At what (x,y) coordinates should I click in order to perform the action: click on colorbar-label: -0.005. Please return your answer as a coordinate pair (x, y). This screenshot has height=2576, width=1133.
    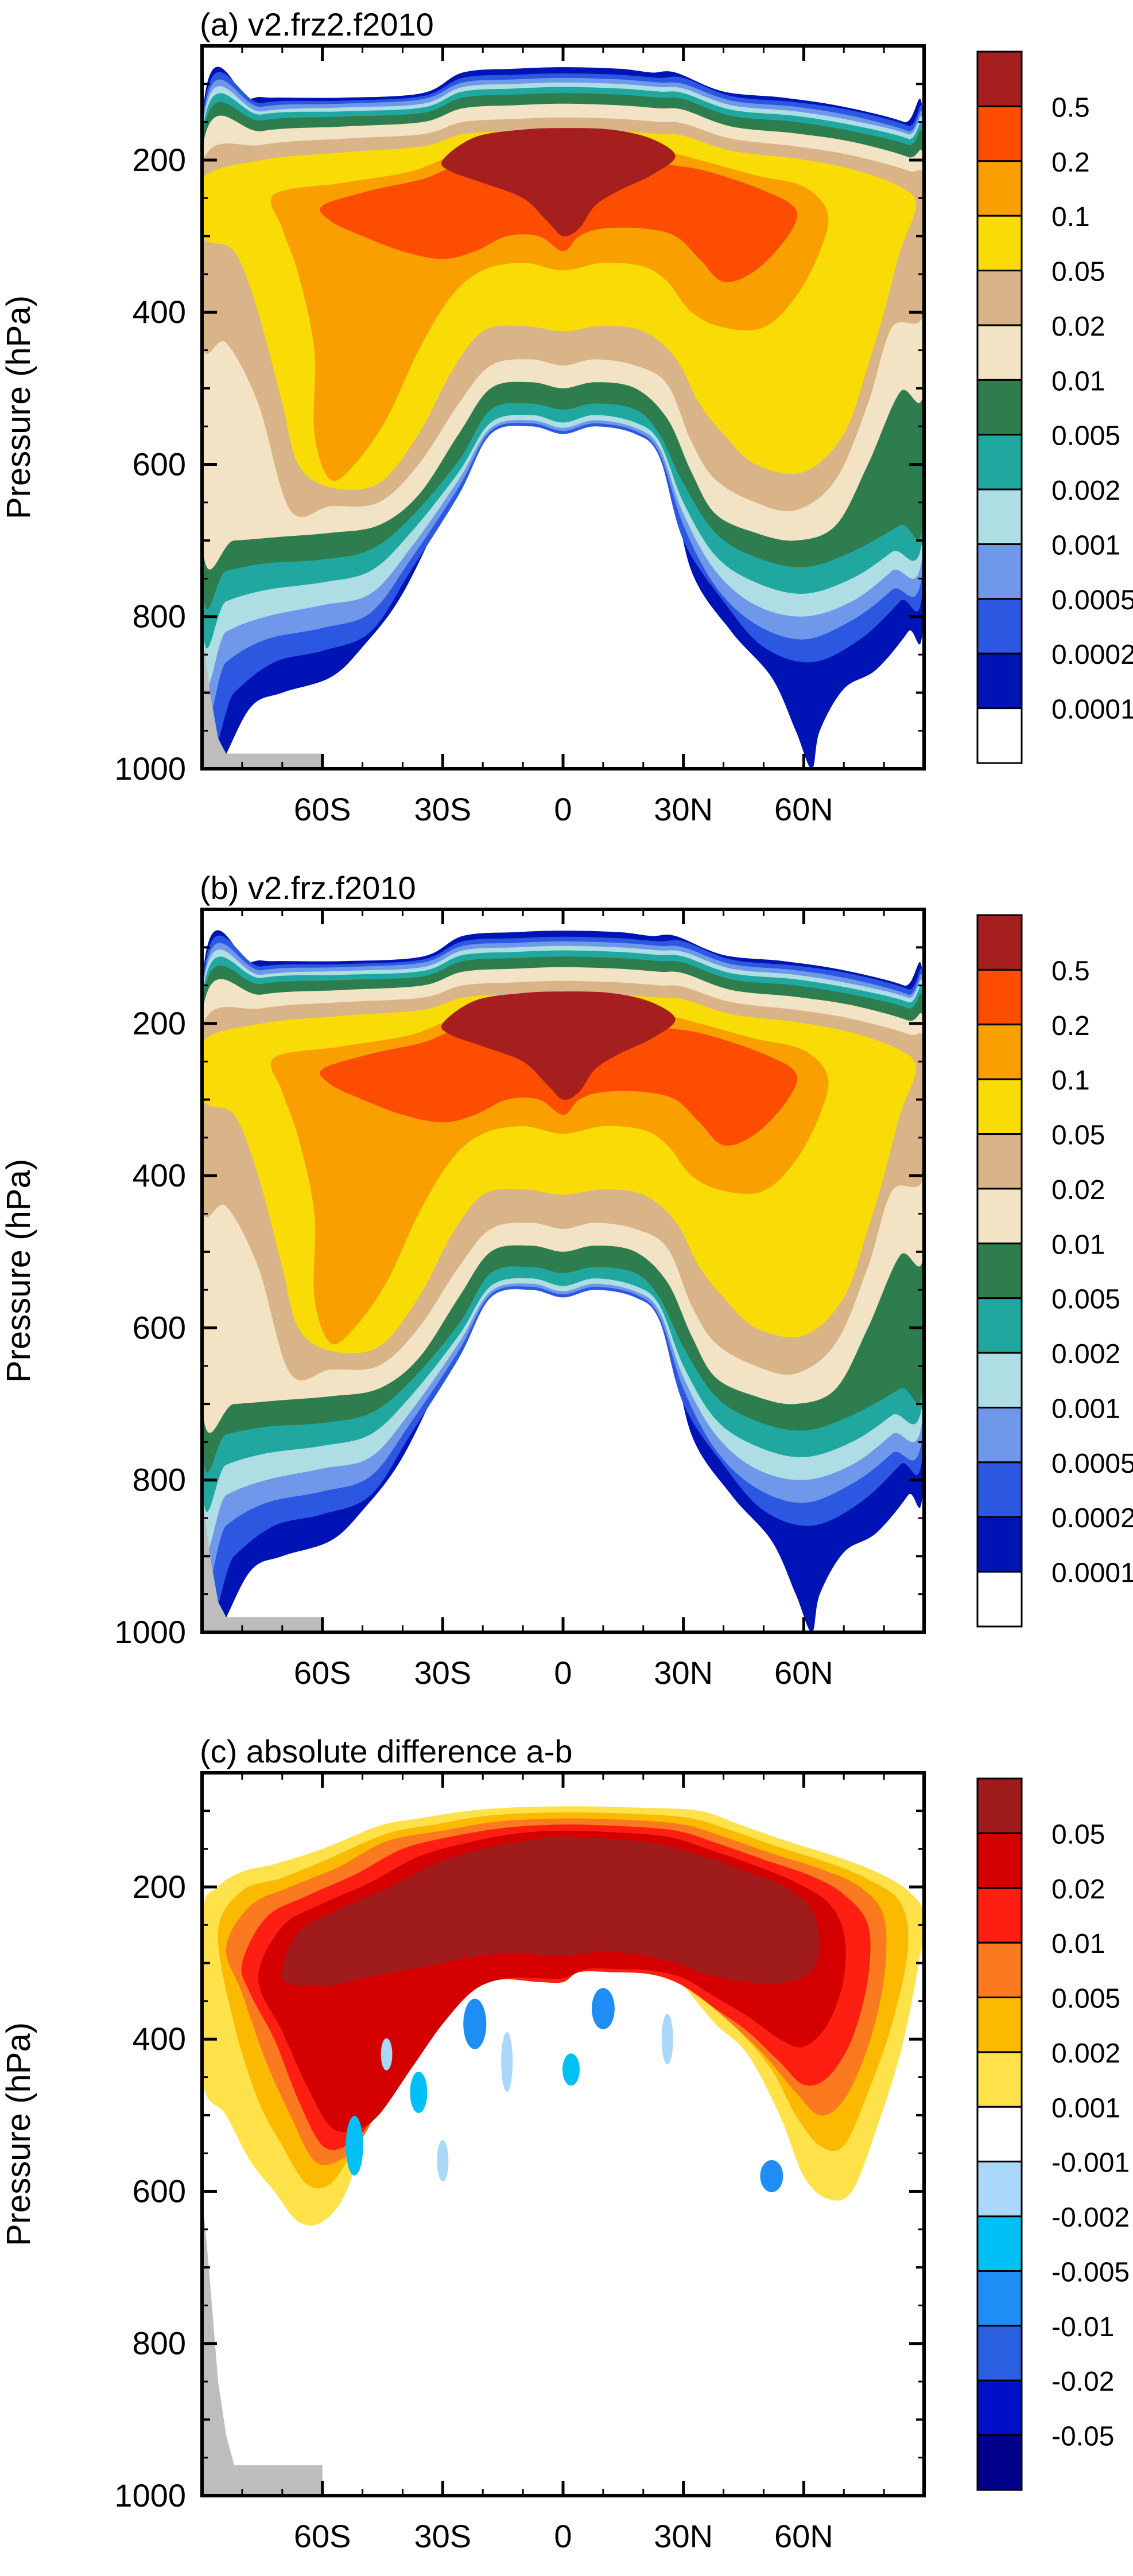
    Looking at the image, I should click on (1090, 2272).